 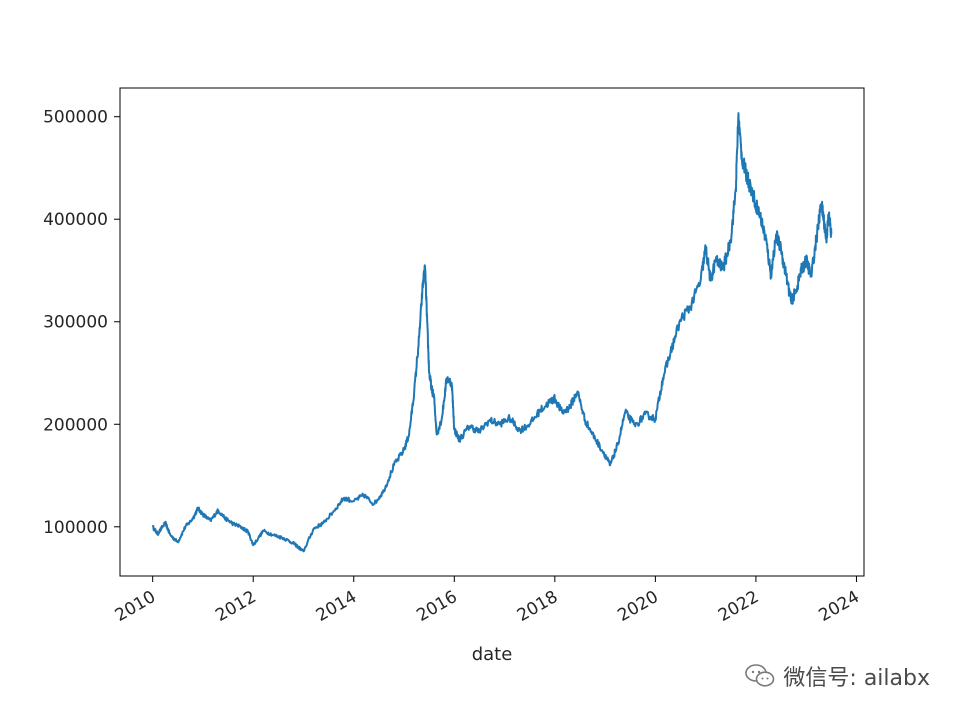 I want to click on watermark: 微信号: ailabx, so click(x=837, y=676).